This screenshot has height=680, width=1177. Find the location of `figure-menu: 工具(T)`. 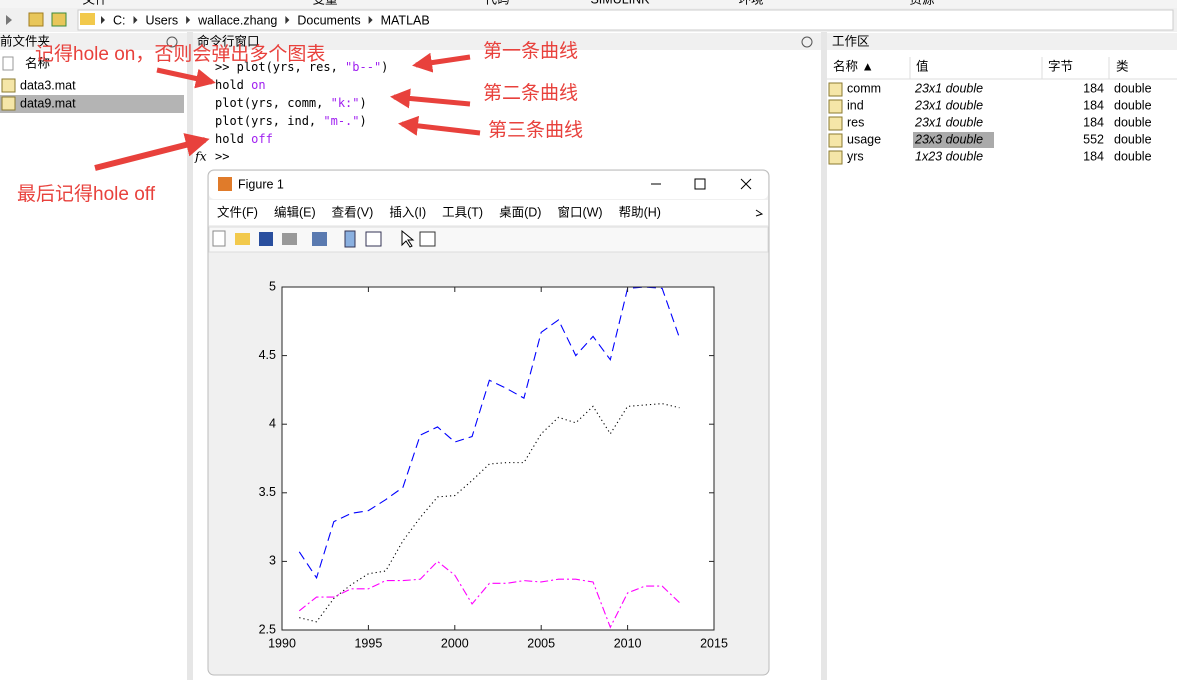

figure-menu: 工具(T) is located at coordinates (462, 212).